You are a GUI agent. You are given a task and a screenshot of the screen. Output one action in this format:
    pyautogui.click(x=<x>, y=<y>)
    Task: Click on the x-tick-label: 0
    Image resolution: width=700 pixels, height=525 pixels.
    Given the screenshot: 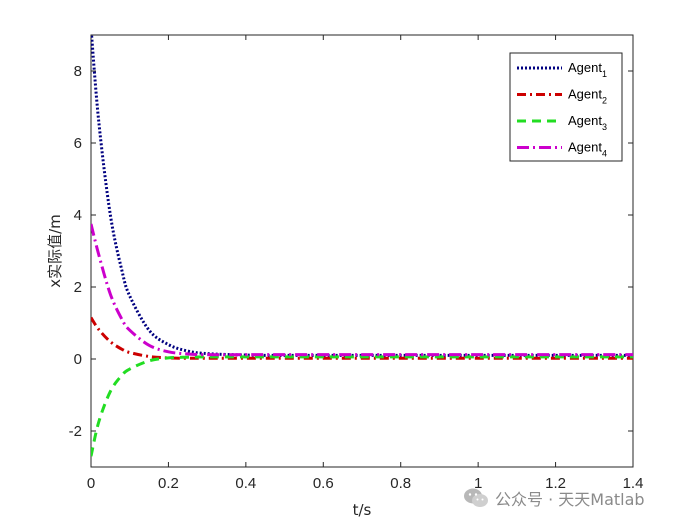 What is the action you would take?
    pyautogui.click(x=91, y=483)
    